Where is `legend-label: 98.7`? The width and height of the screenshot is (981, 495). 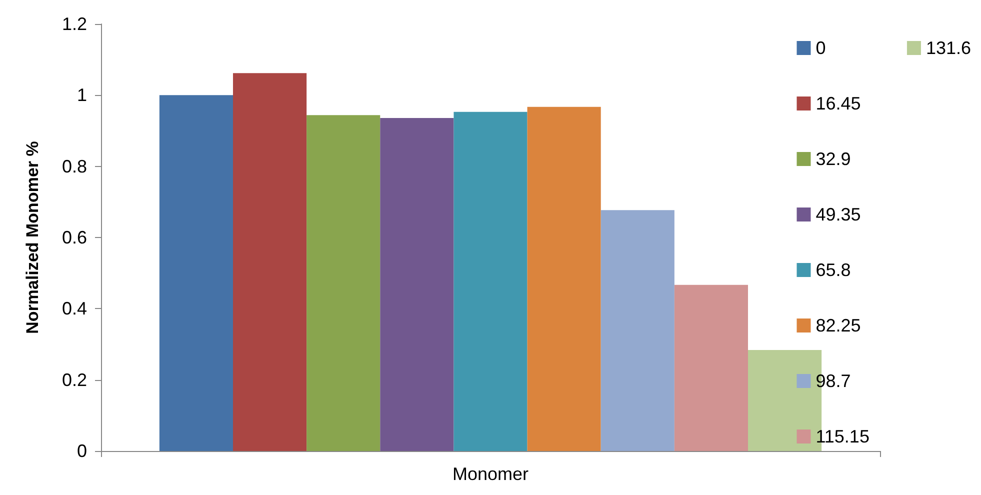
legend-label: 98.7 is located at coordinates (833, 381).